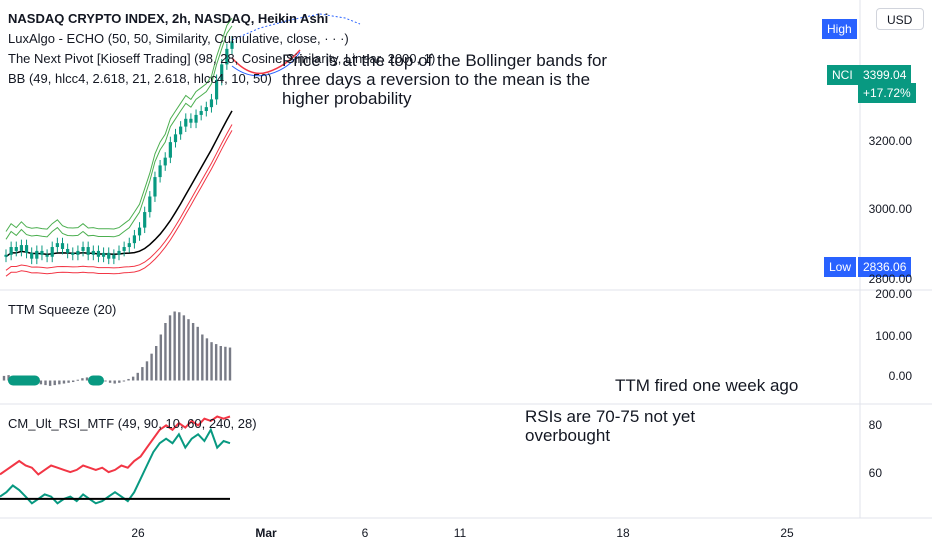 The width and height of the screenshot is (932, 550). What do you see at coordinates (875, 473) in the screenshot?
I see `rsi-axis-label: 60` at bounding box center [875, 473].